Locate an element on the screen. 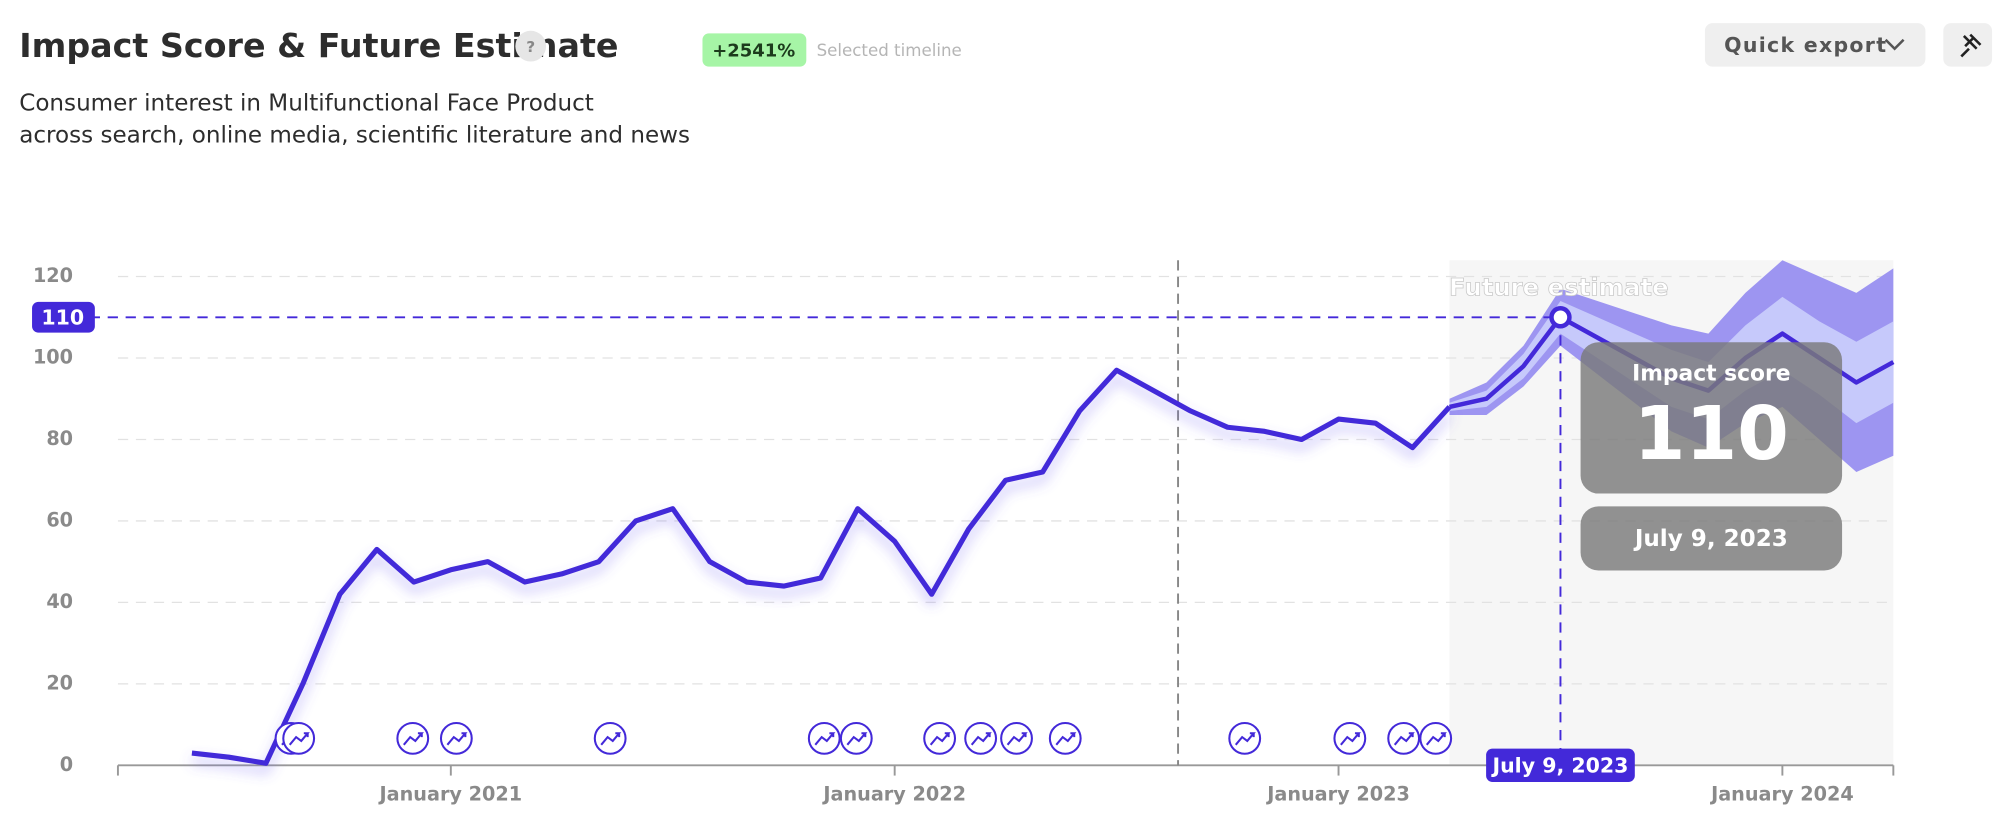 The height and width of the screenshot is (832, 2010). y-tick-label: 100 is located at coordinates (53, 357).